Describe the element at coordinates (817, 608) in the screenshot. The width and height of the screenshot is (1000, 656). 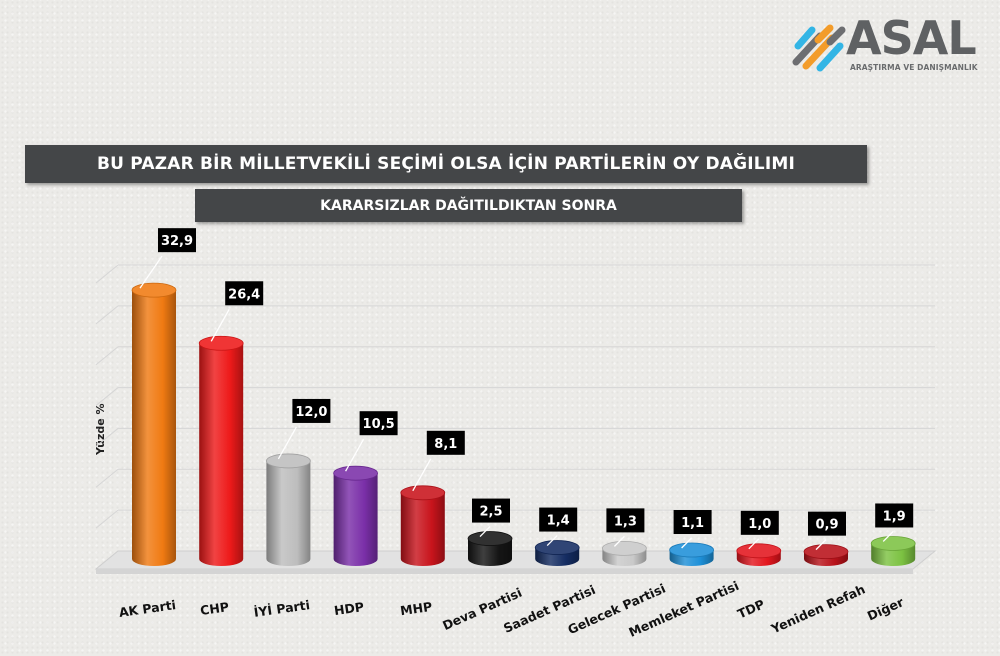
I see `category-label: Yeniden Refah` at that location.